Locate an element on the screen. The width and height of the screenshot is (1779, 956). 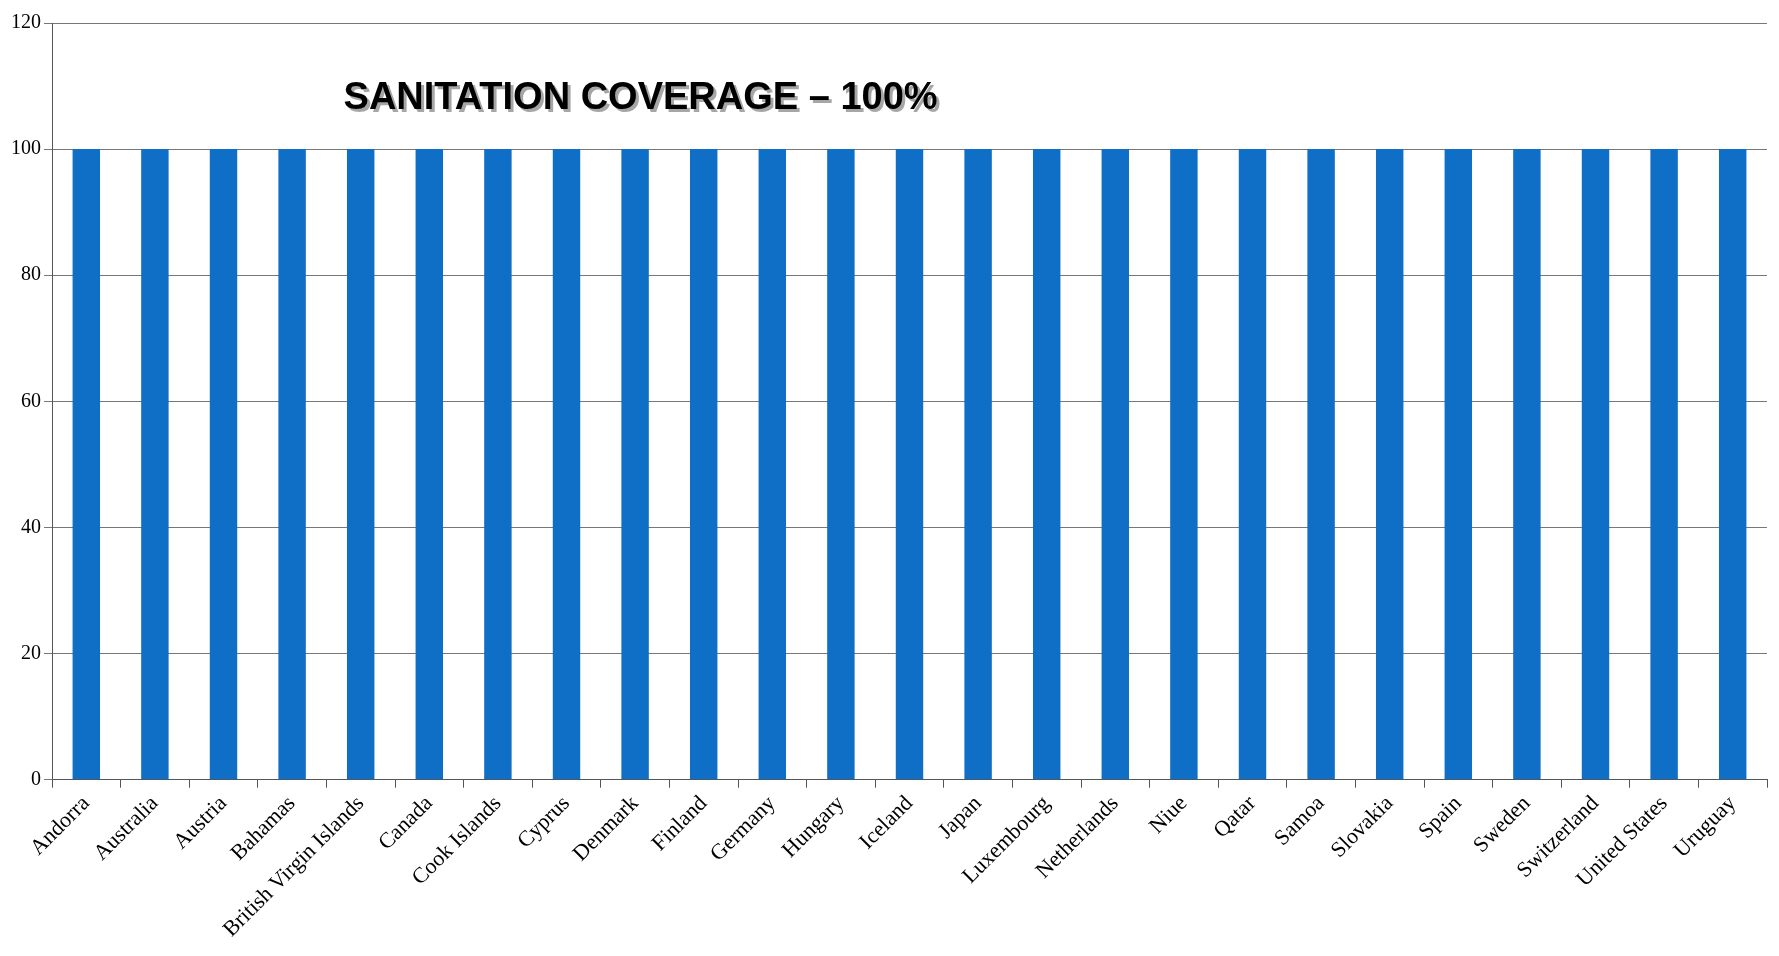
x-tick-label: Niue is located at coordinates (1167, 814).